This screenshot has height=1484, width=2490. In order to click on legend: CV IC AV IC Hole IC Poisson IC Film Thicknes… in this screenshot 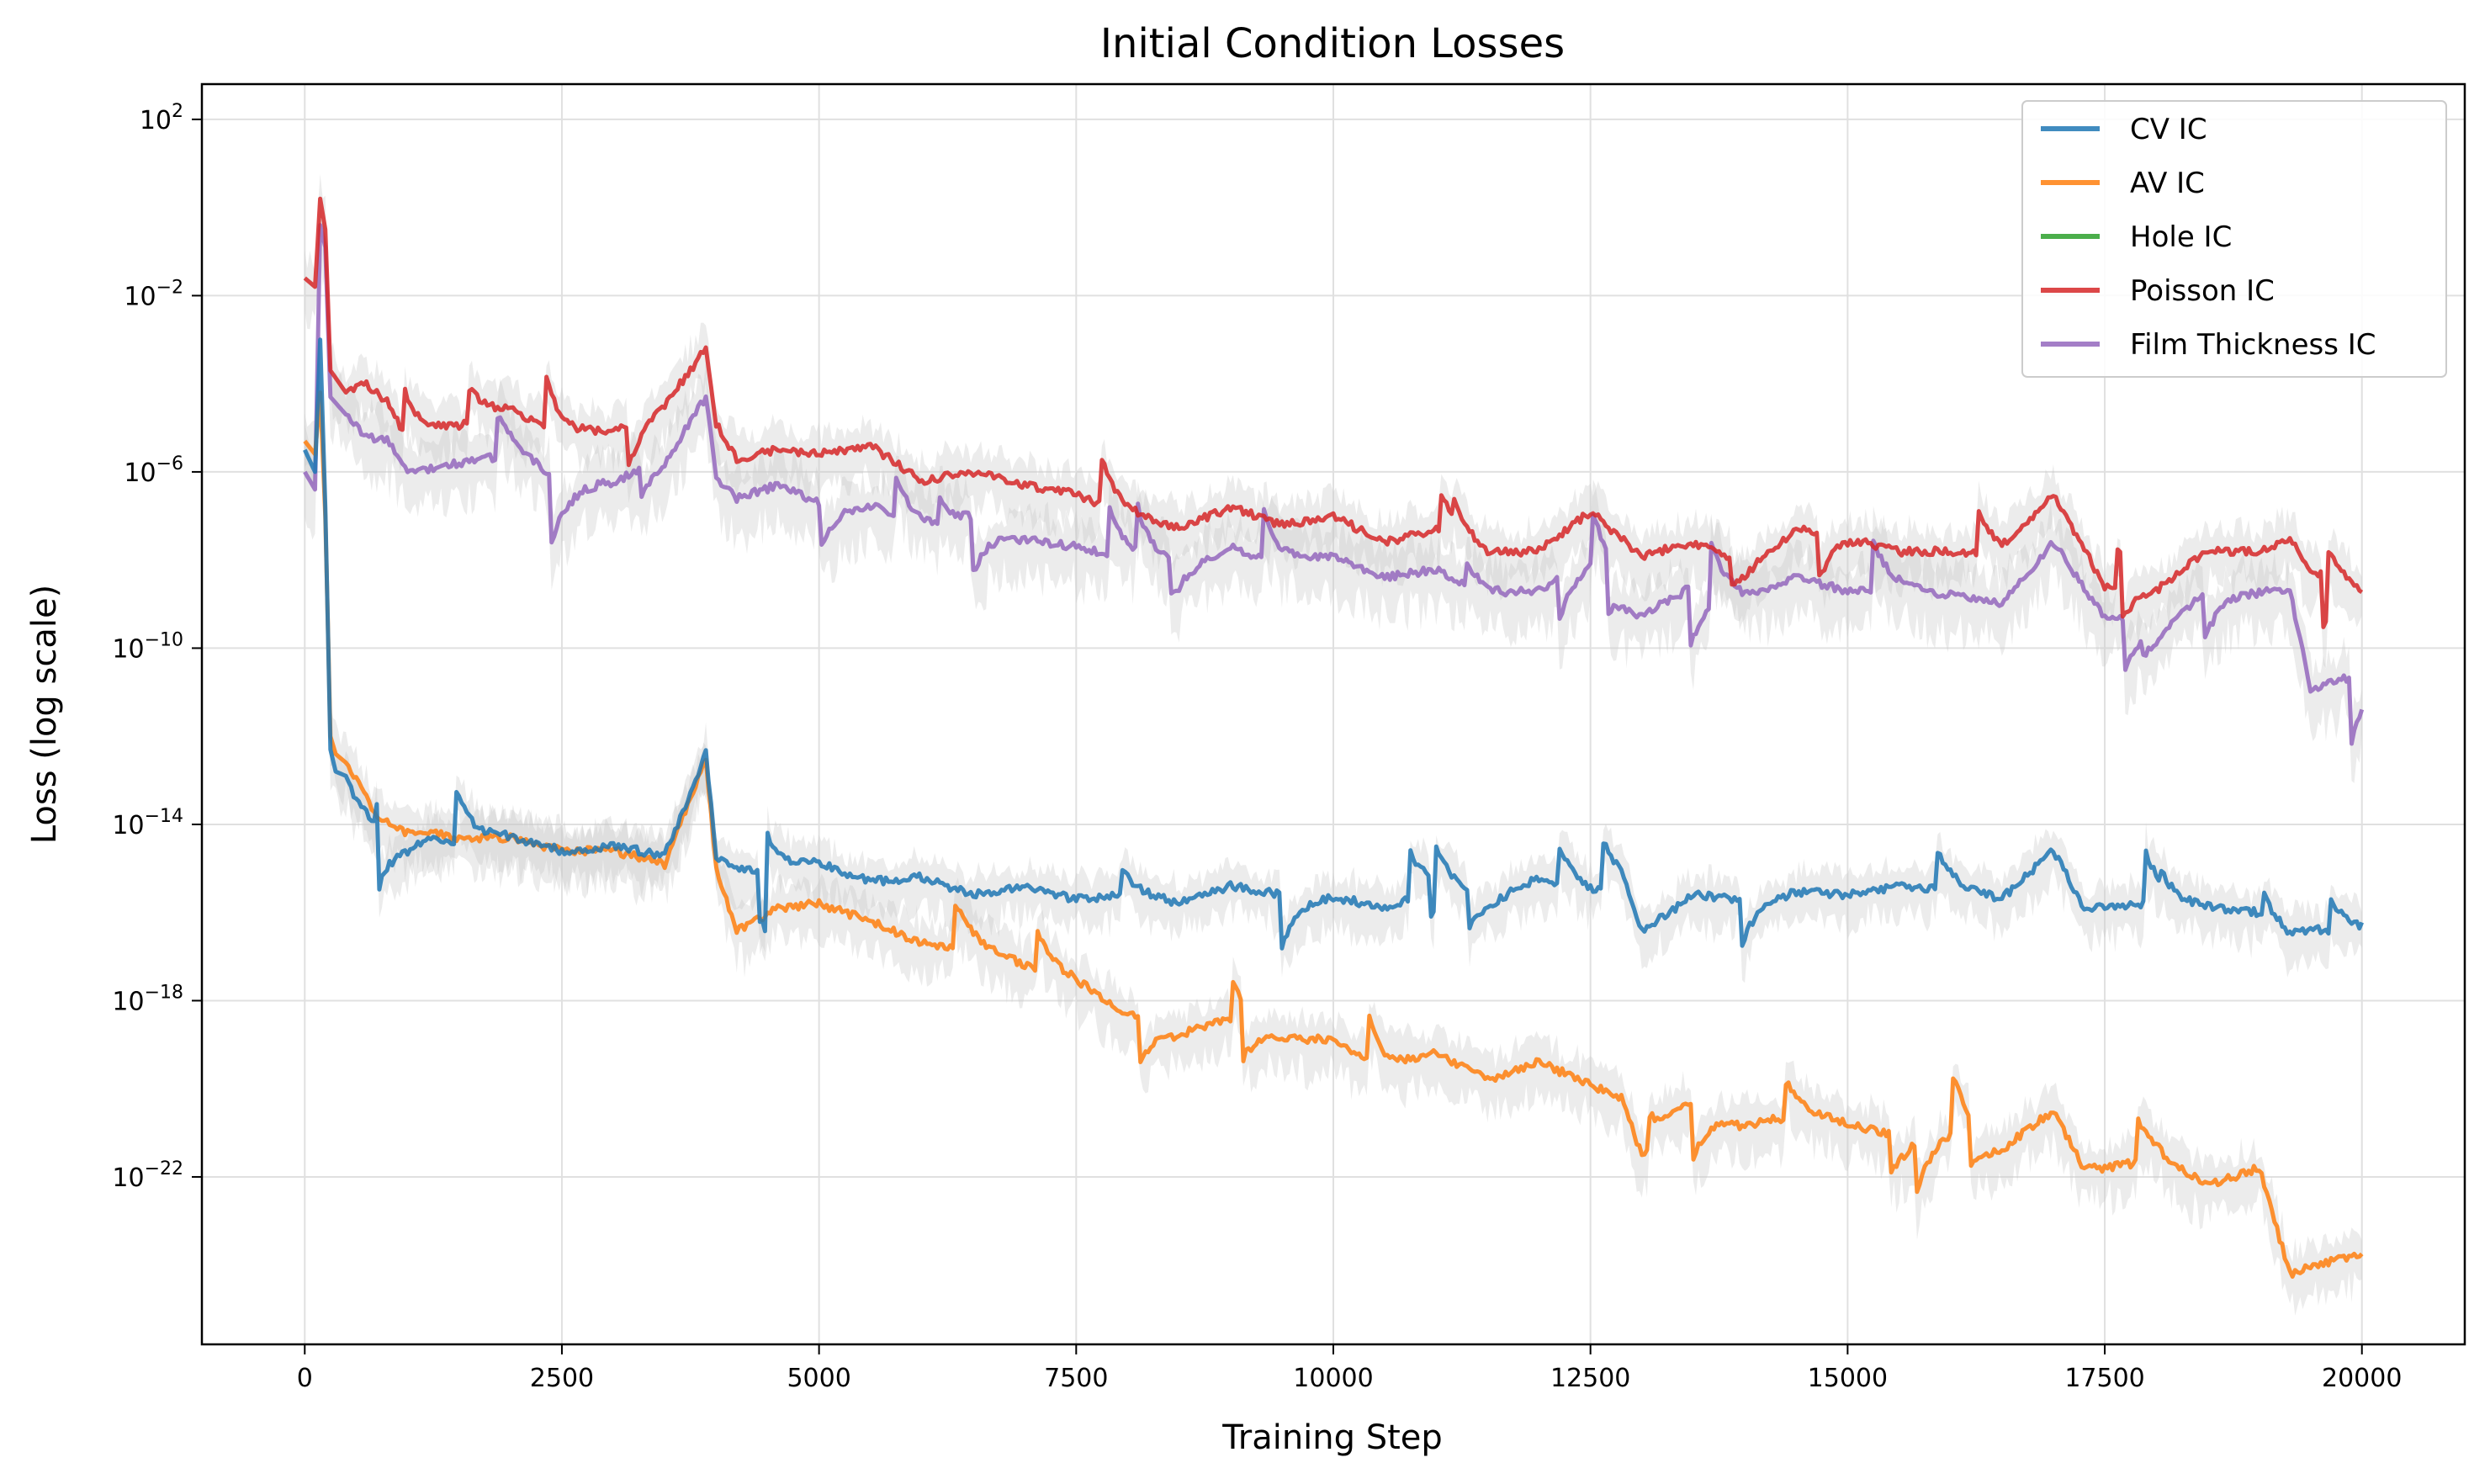, I will do `click(2234, 239)`.